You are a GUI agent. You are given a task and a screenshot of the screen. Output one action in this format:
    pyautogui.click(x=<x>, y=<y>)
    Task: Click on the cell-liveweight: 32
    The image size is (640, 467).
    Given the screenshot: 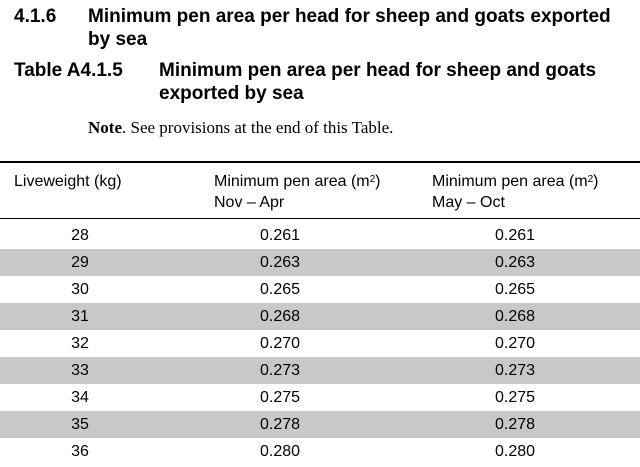 What is the action you would take?
    pyautogui.click(x=80, y=343)
    